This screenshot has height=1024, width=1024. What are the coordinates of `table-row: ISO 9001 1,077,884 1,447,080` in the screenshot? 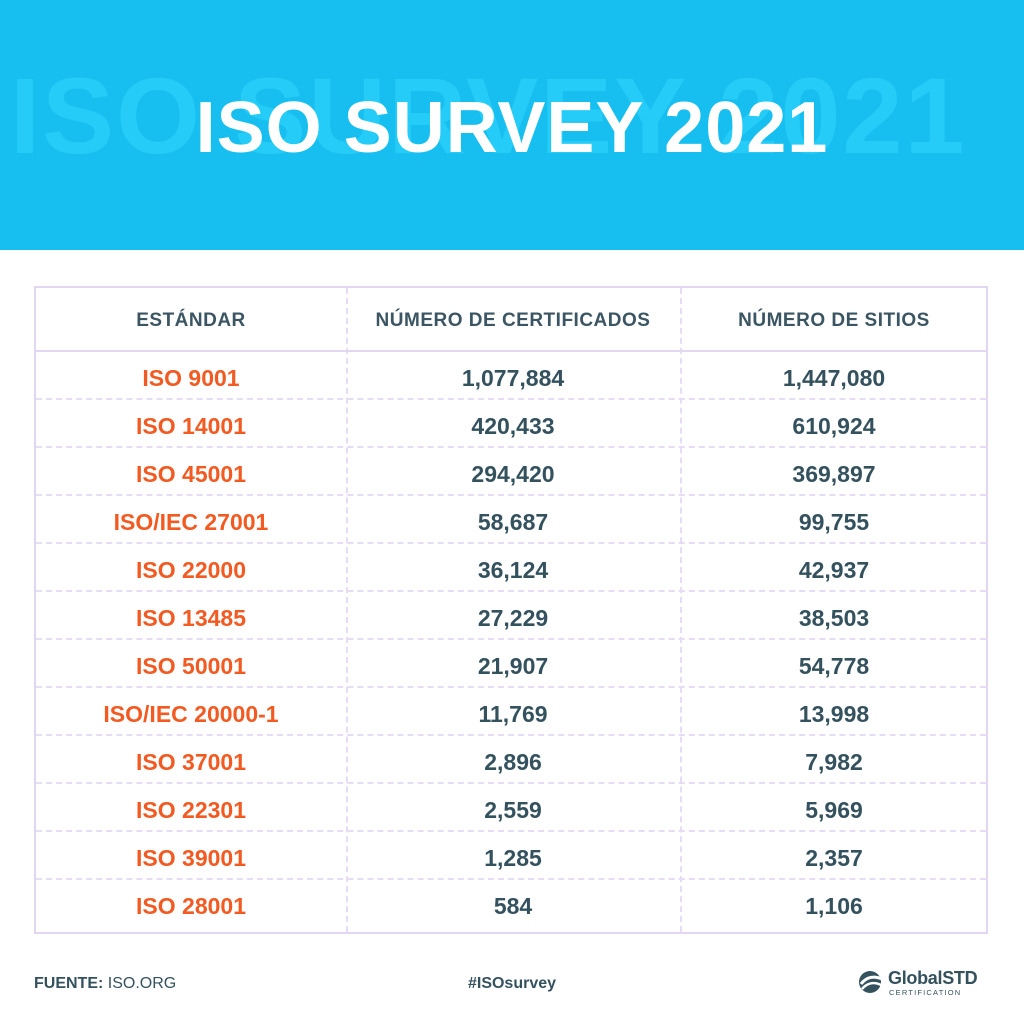 It's located at (511, 376).